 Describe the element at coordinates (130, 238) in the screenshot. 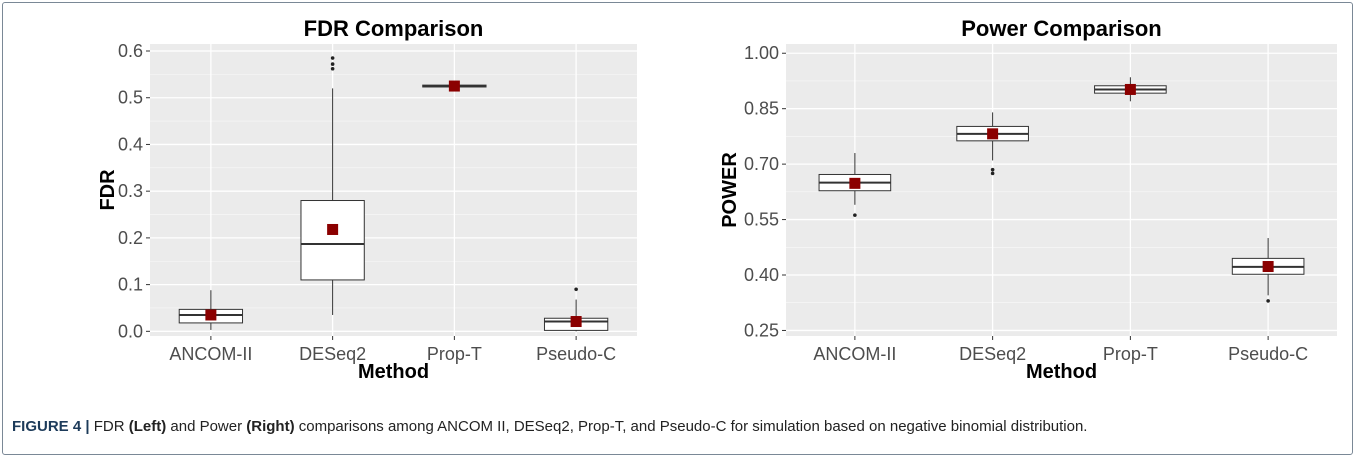

I see `y-tick-label: 0.2` at that location.